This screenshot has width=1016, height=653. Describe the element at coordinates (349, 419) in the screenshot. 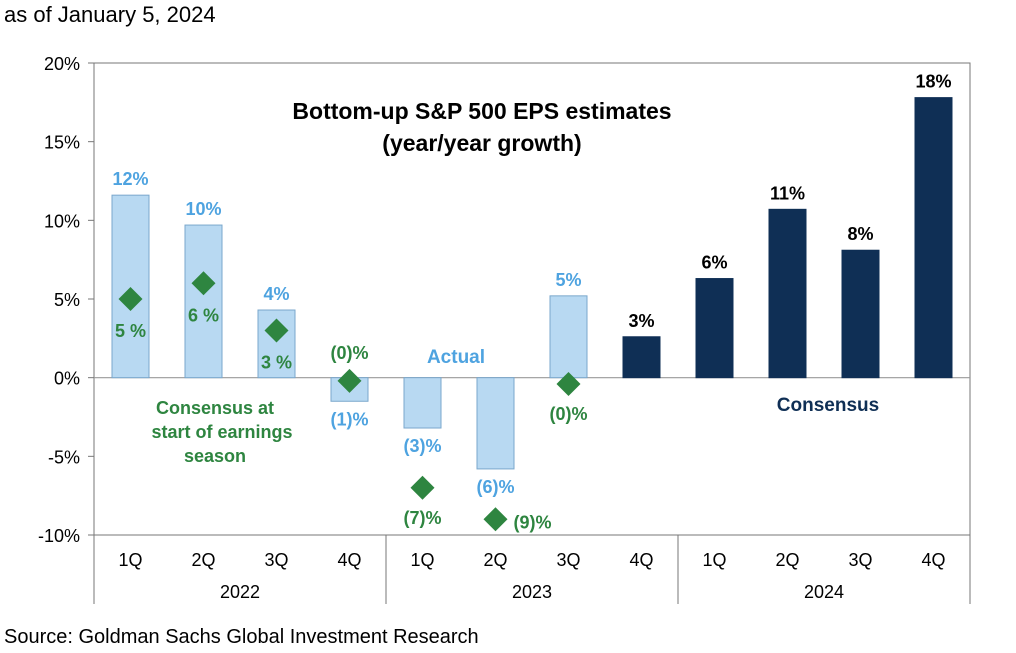

I see `actual-value-label: (1)%` at that location.